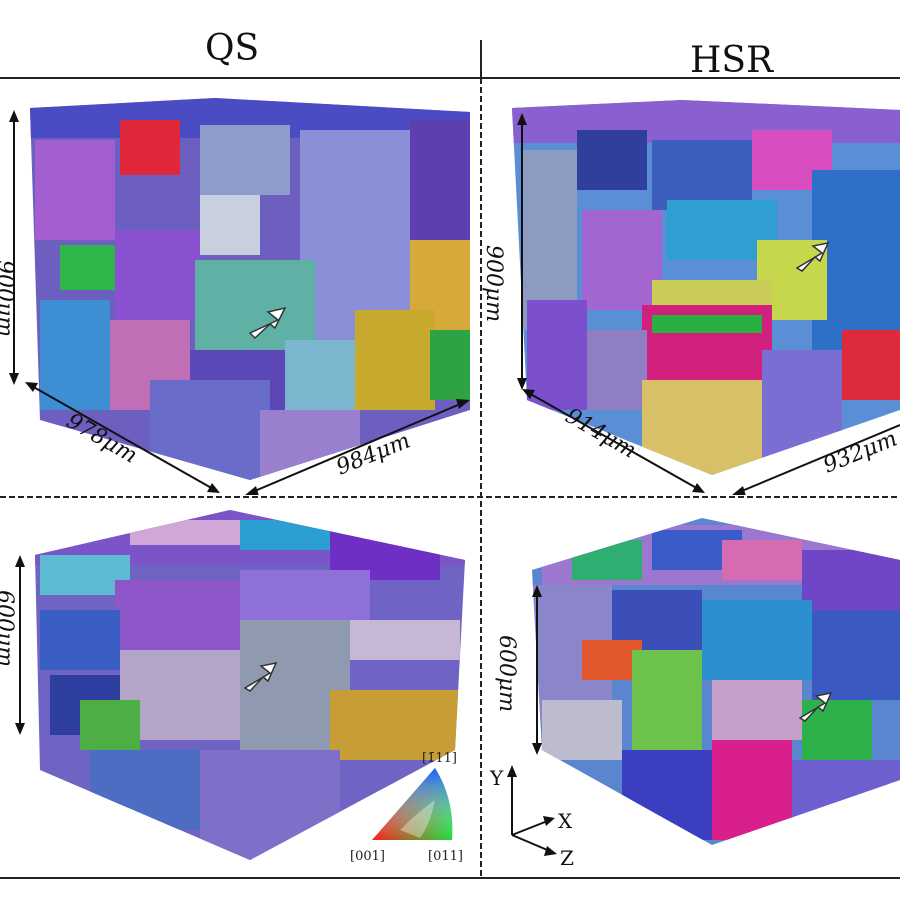 The image size is (900, 900). I want to click on hsr-top-height-label: 900μm, so click(494, 283).